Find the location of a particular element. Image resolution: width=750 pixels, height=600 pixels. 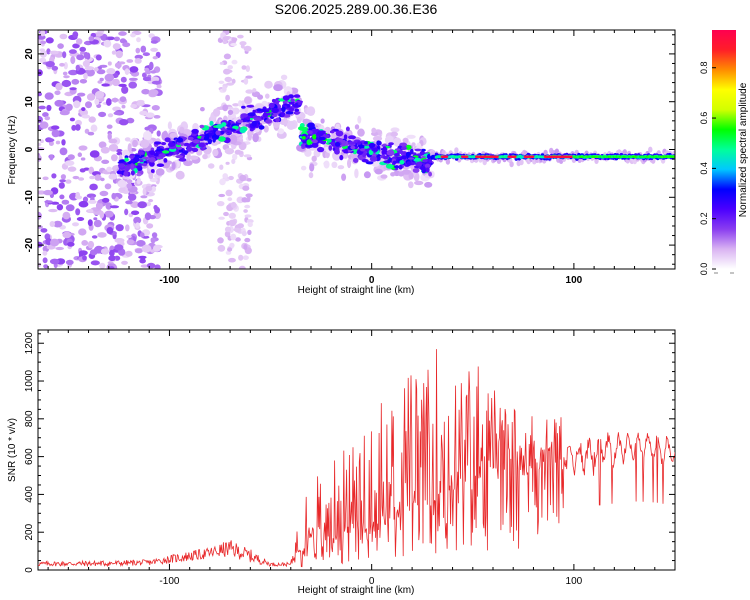

x-tick-label: -100 is located at coordinates (169, 280).